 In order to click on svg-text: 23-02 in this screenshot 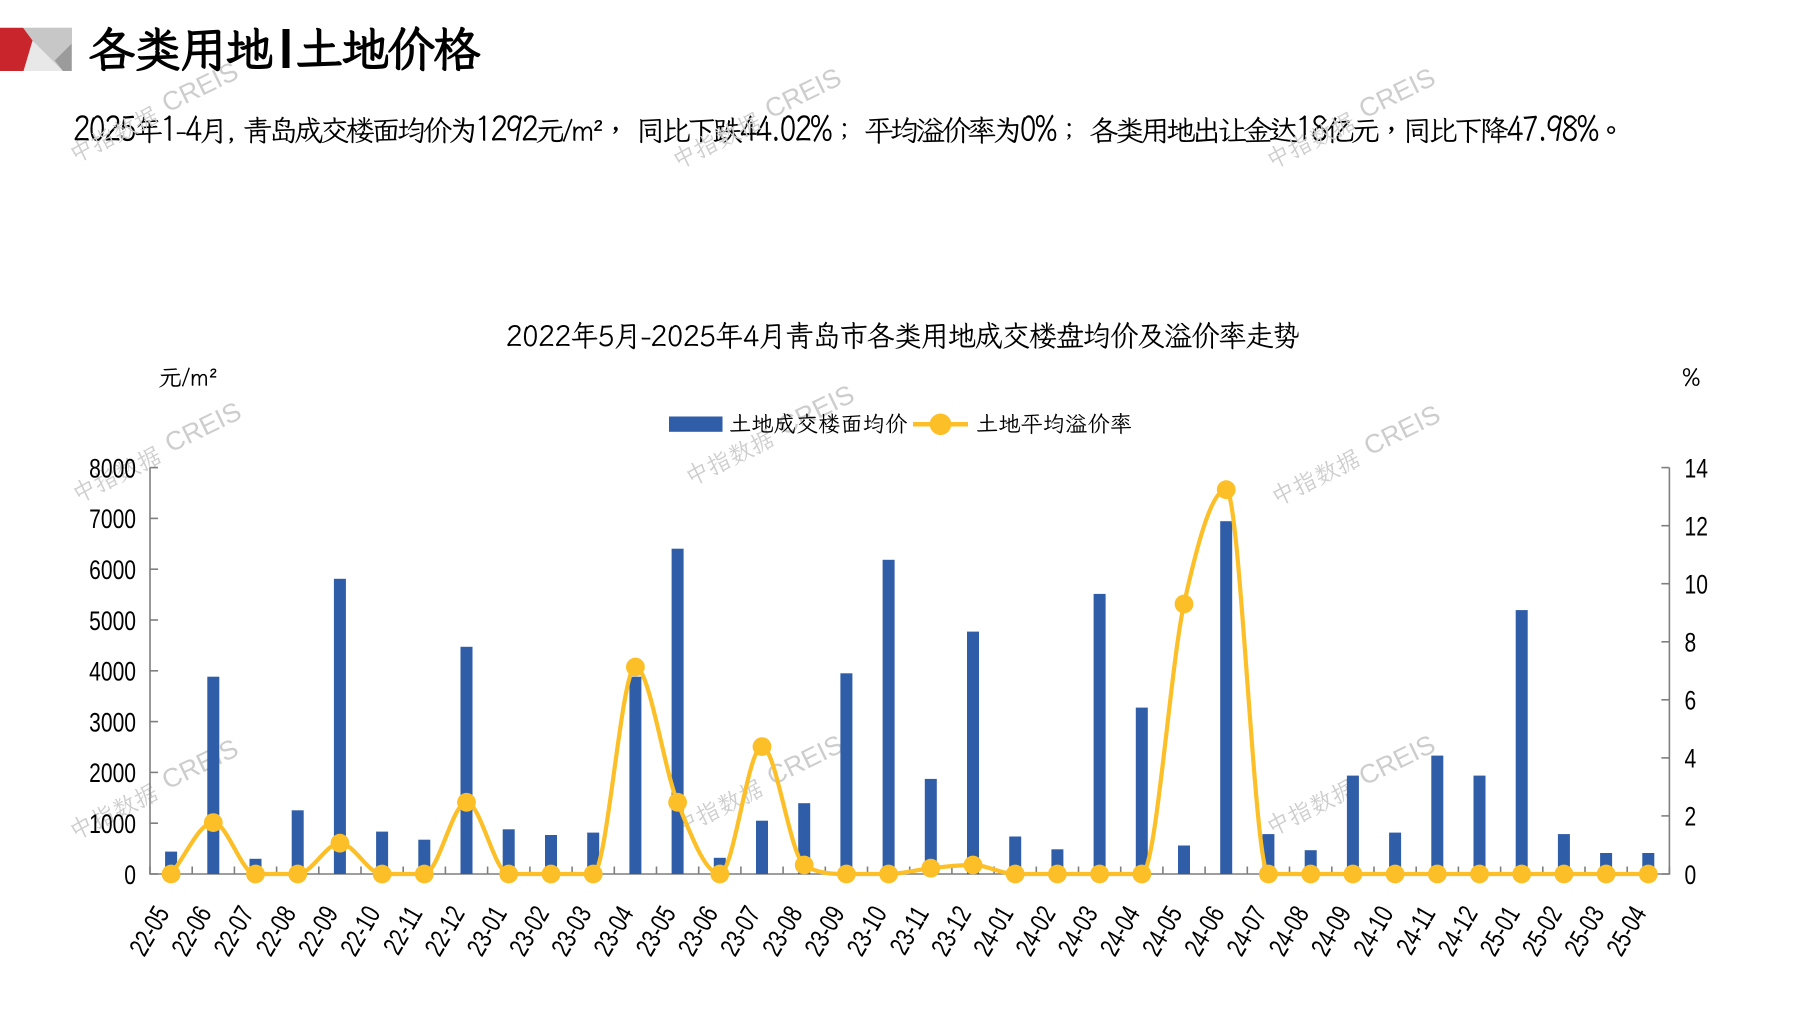, I will do `click(530, 931)`.